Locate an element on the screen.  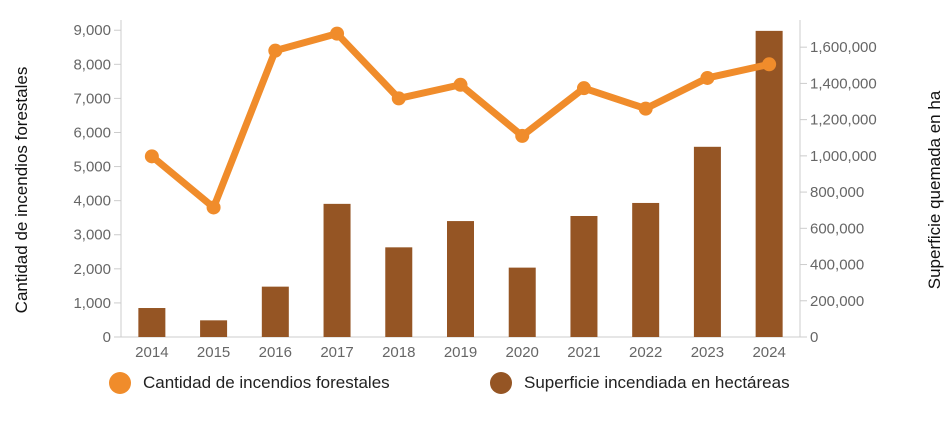
x-tick-label: 2022 is located at coordinates (645, 352).